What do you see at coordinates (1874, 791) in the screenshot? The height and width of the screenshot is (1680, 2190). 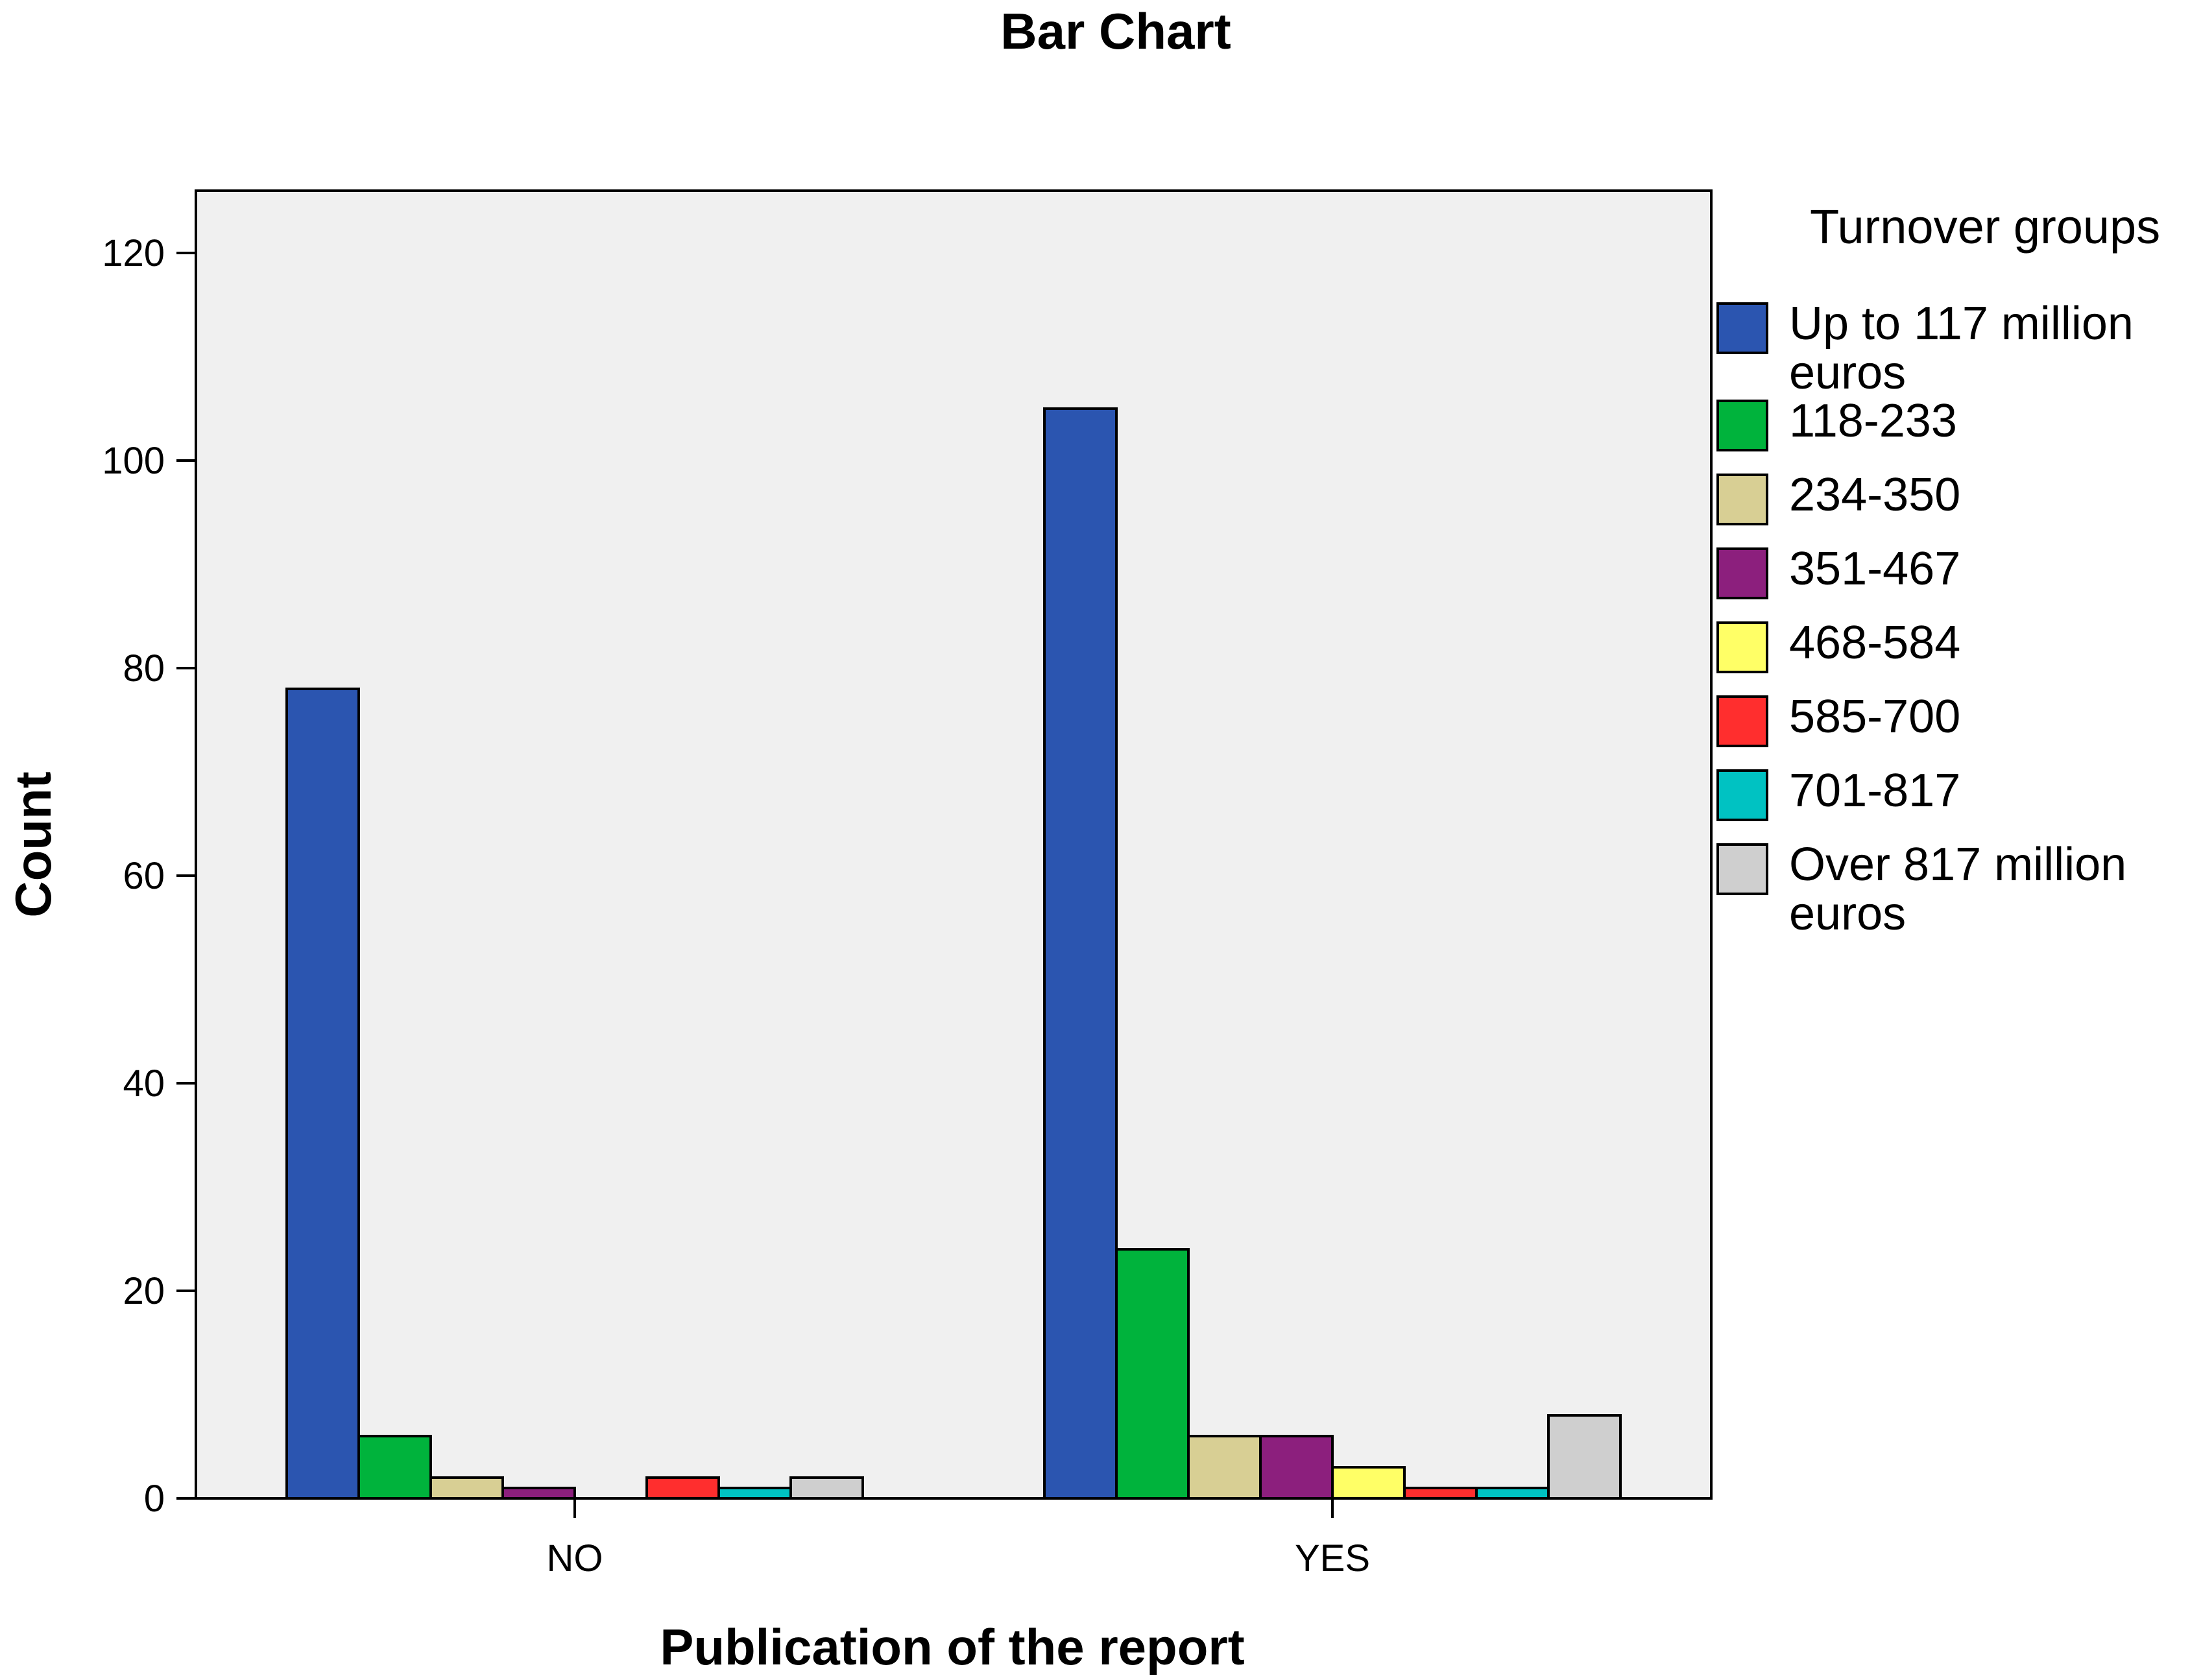 I see `legend-label: 701-817` at bounding box center [1874, 791].